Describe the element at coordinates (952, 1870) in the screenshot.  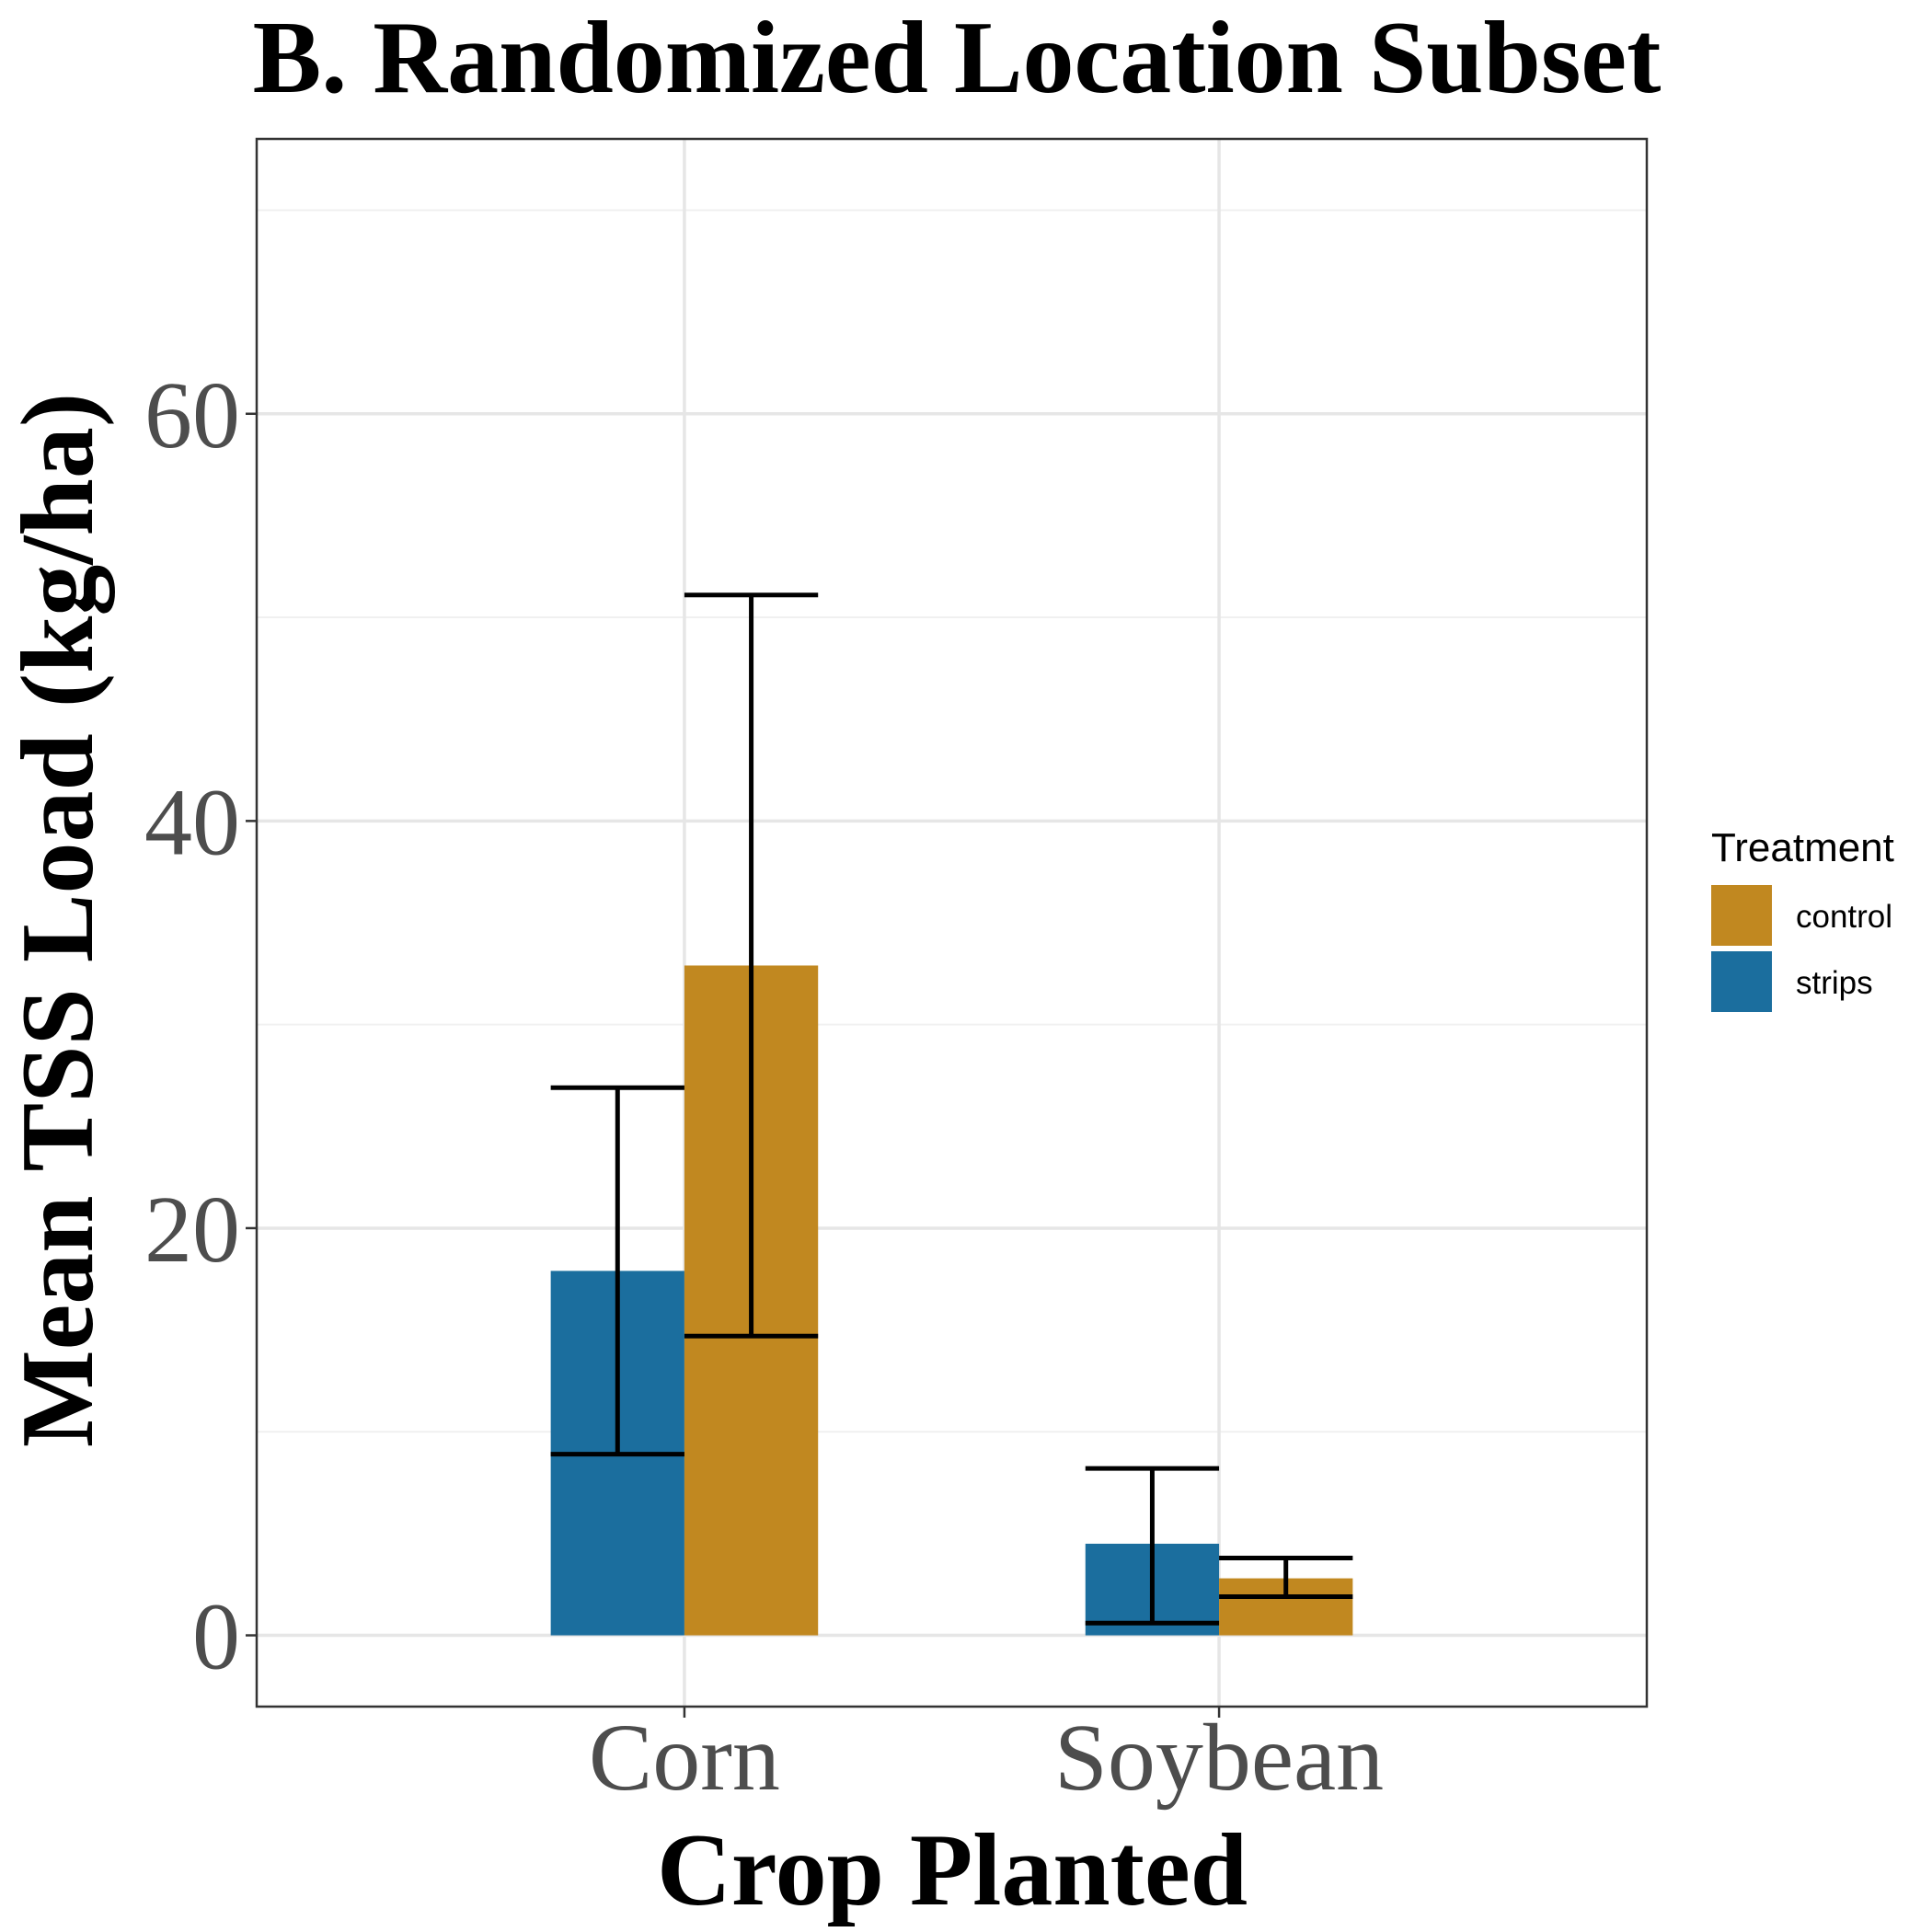
I see `x-axis-title: Crop Planted` at that location.